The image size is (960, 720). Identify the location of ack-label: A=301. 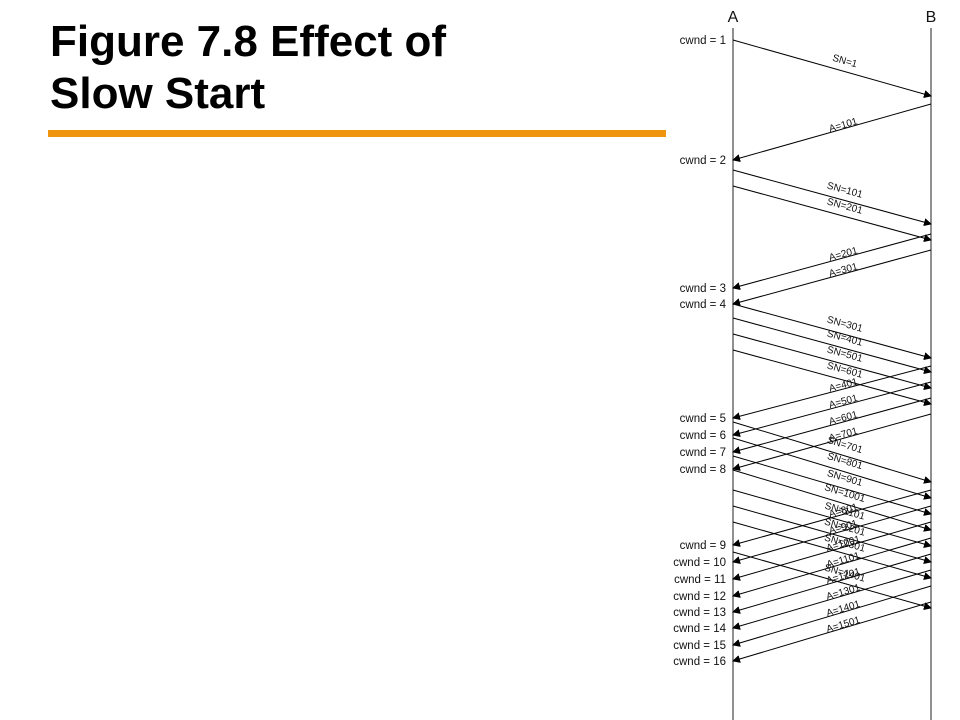
(843, 270).